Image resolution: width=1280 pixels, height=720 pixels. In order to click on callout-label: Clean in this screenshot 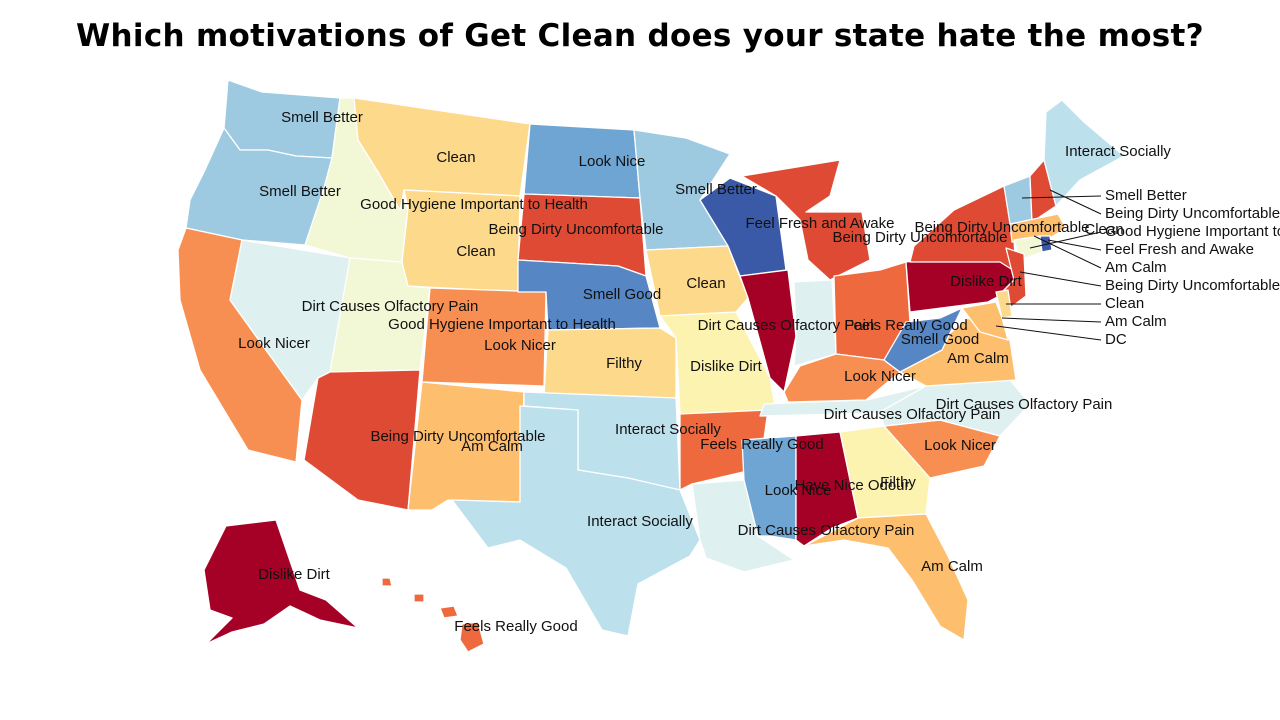, I will do `click(1124, 303)`.